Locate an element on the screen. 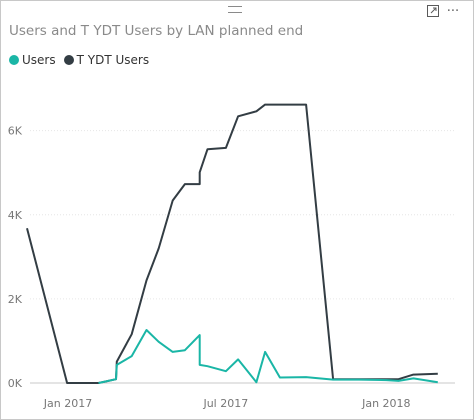 Image resolution: width=474 pixels, height=420 pixels. legend-item-t-ydt-users: T YDT Users is located at coordinates (106, 60).